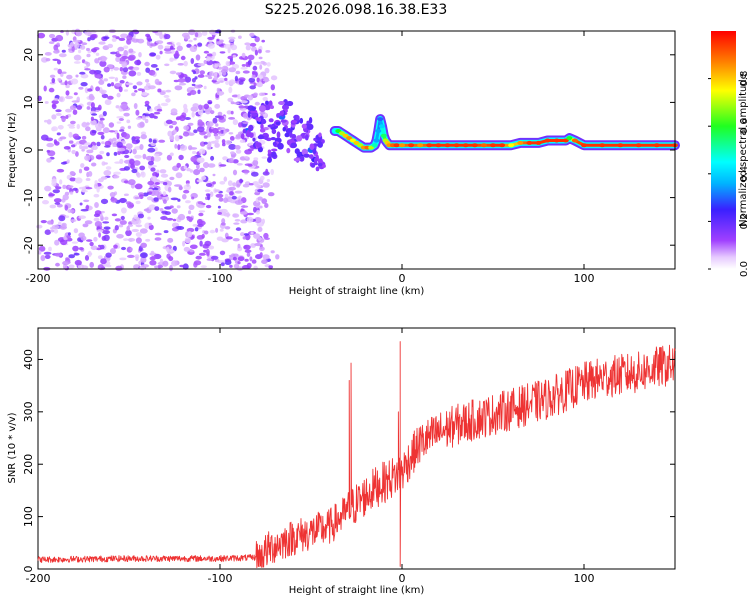 The height and width of the screenshot is (600, 750). What do you see at coordinates (729, 174) in the screenshot?
I see `colorbar-ticks: 0.0 0.2 0.4 0.6 0.8` at bounding box center [729, 174].